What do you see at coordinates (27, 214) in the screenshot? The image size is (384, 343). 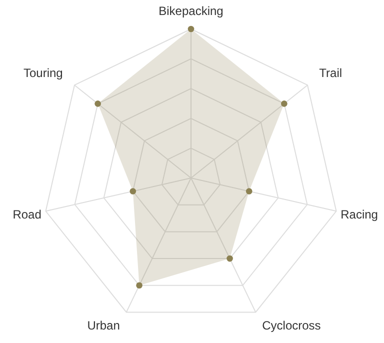 I see `spoke-label: Road` at bounding box center [27, 214].